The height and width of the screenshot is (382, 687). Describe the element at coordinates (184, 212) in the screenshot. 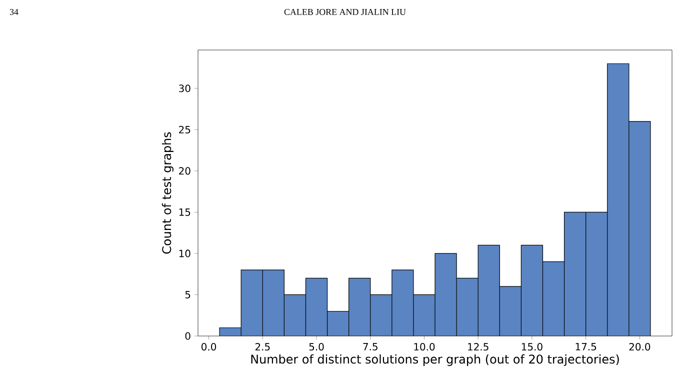

I see `y-tick-label: 15` at that location.